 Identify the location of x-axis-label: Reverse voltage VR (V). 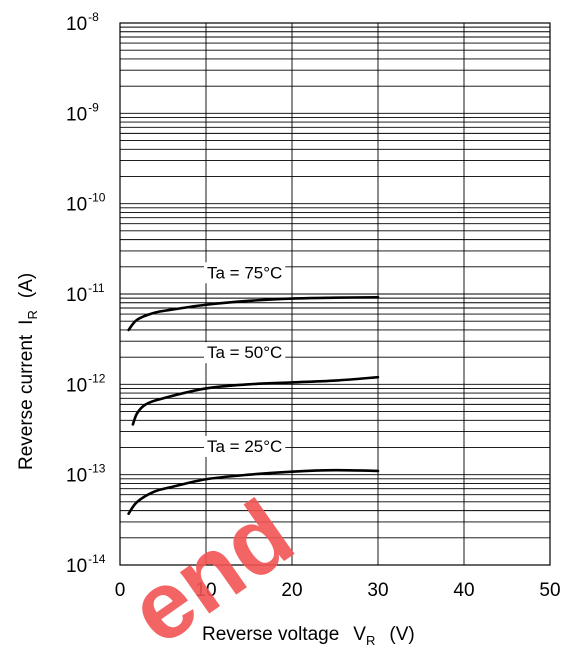
(308, 636).